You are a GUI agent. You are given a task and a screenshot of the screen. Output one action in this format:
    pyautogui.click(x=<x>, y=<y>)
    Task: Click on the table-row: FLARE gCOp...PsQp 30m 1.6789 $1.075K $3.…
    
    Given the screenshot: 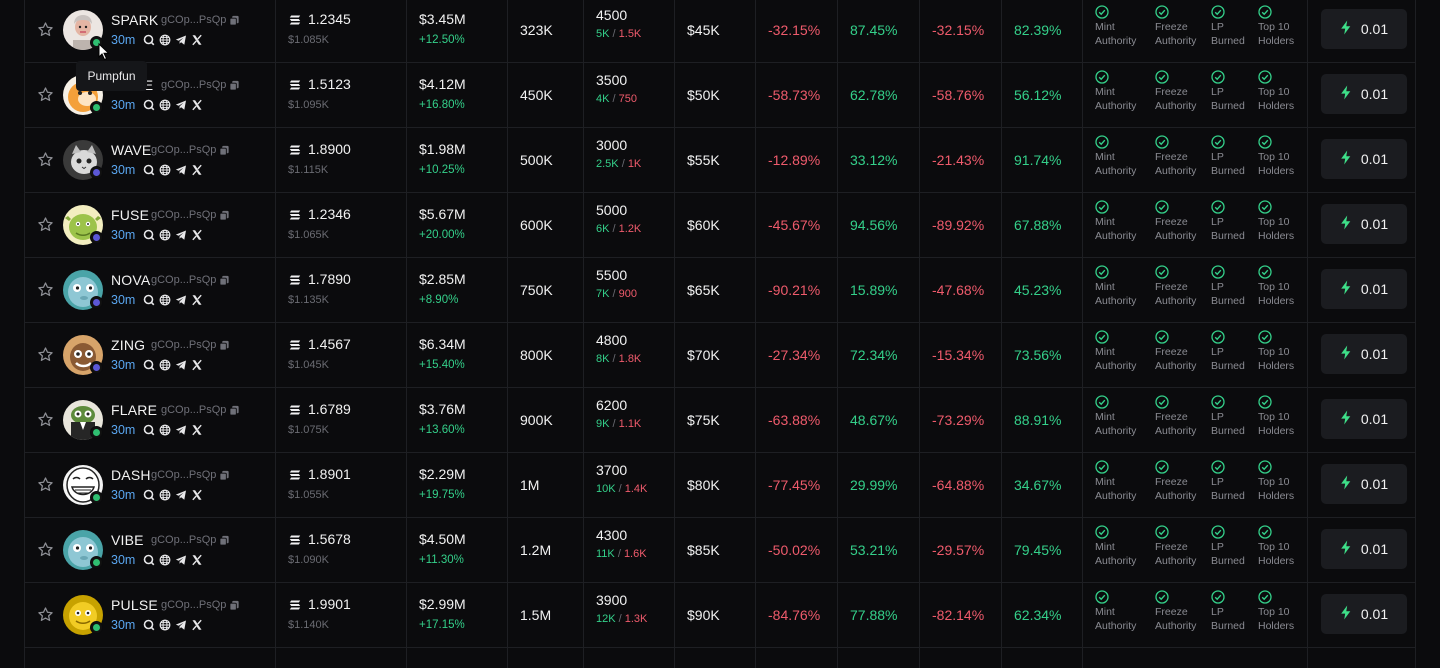 What is the action you would take?
    pyautogui.click(x=720, y=420)
    